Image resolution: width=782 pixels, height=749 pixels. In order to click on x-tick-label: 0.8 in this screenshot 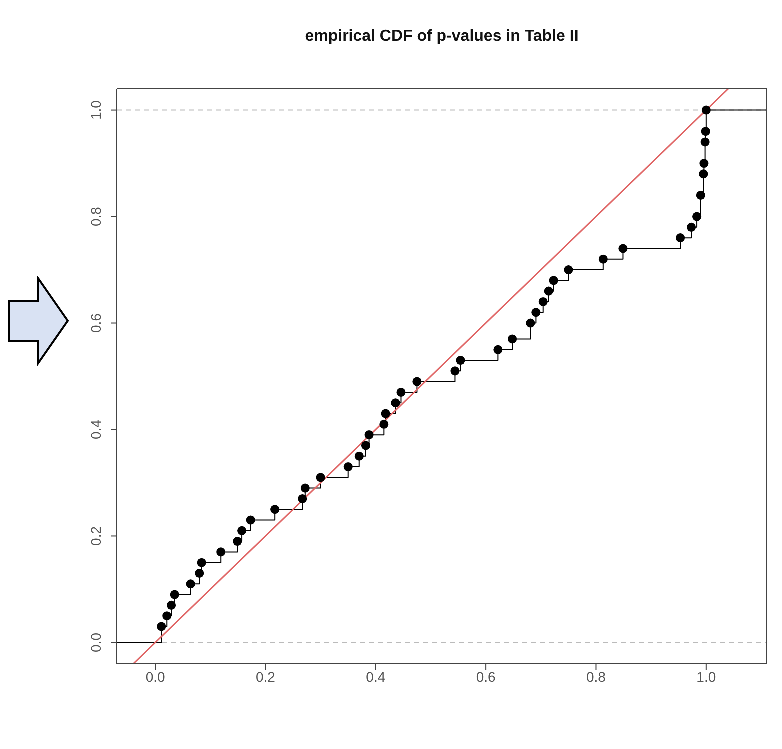, I will do `click(596, 676)`.